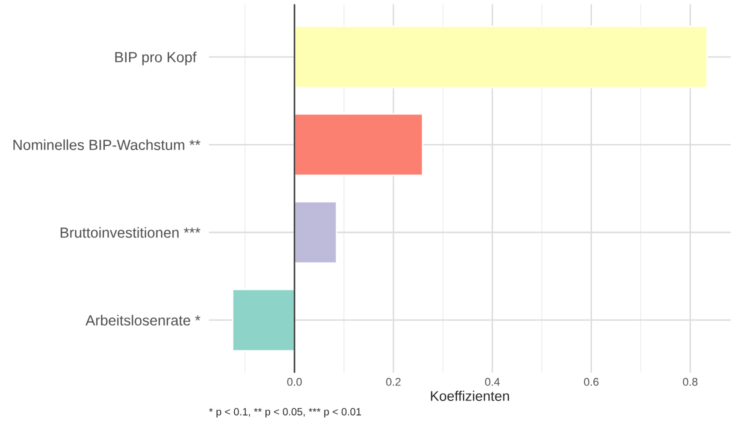 This screenshot has width=733, height=426. What do you see at coordinates (156, 59) in the screenshot?
I see `y-tick-label: BIP pro Kopf` at bounding box center [156, 59].